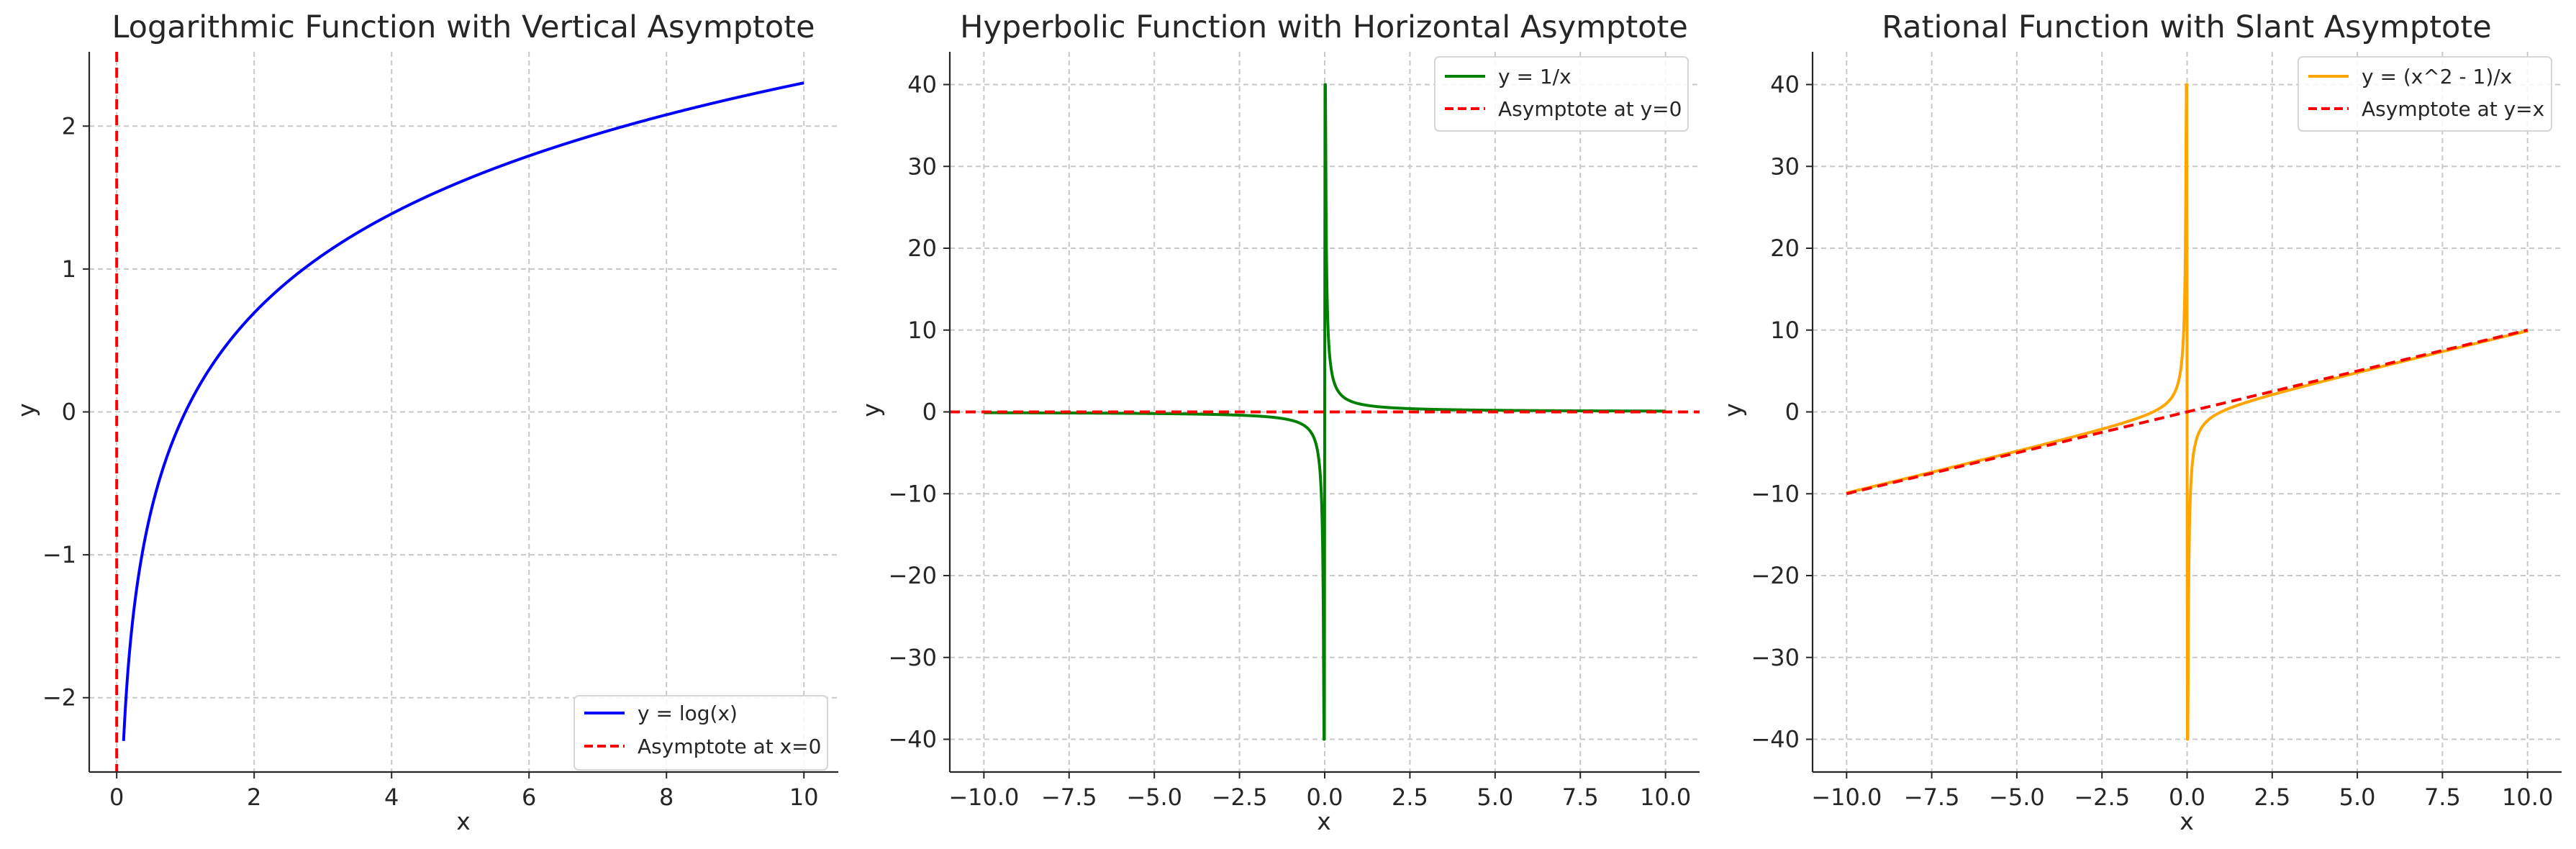  Describe the element at coordinates (116, 798) in the screenshot. I see `x-tick-label: 0` at that location.